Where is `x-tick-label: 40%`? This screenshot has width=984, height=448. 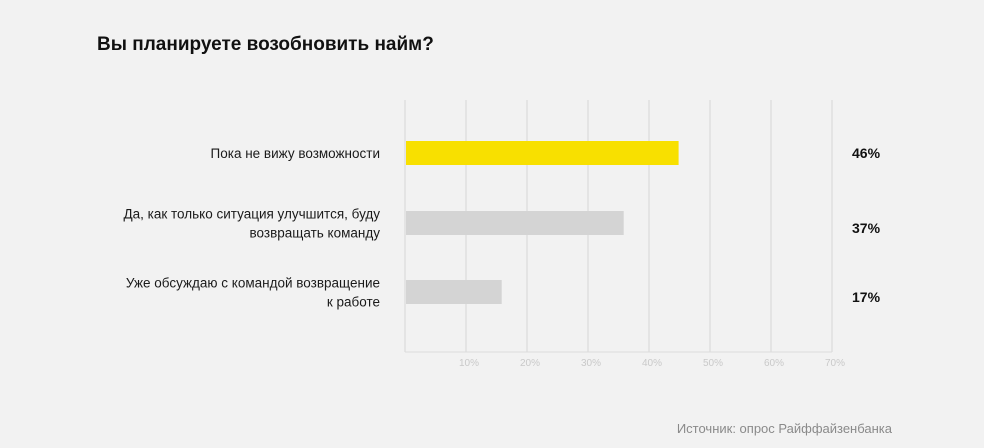 x-tick-label: 40% is located at coordinates (652, 363).